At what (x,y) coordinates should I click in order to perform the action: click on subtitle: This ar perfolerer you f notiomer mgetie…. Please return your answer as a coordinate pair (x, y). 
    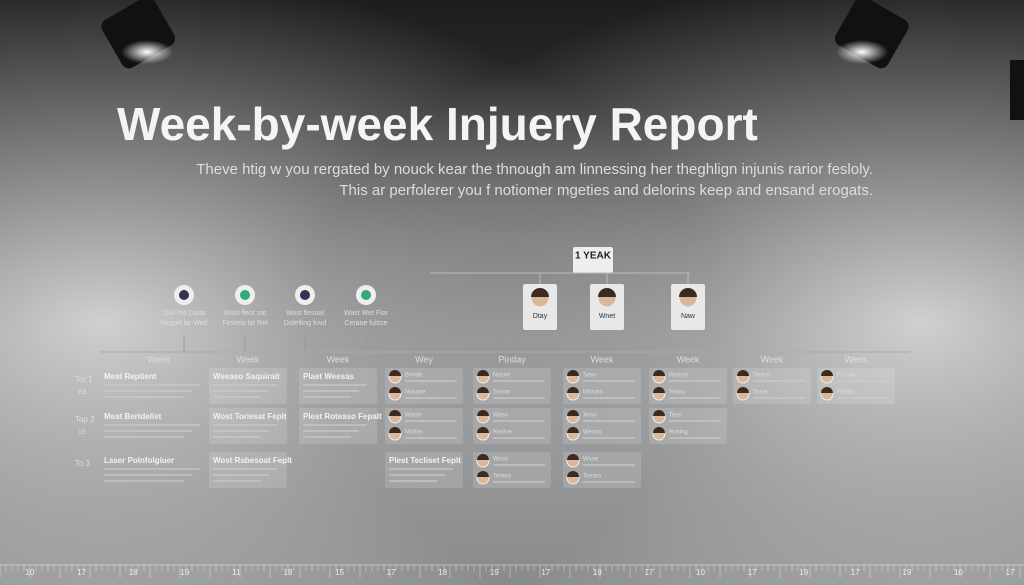
    Looking at the image, I should click on (606, 190).